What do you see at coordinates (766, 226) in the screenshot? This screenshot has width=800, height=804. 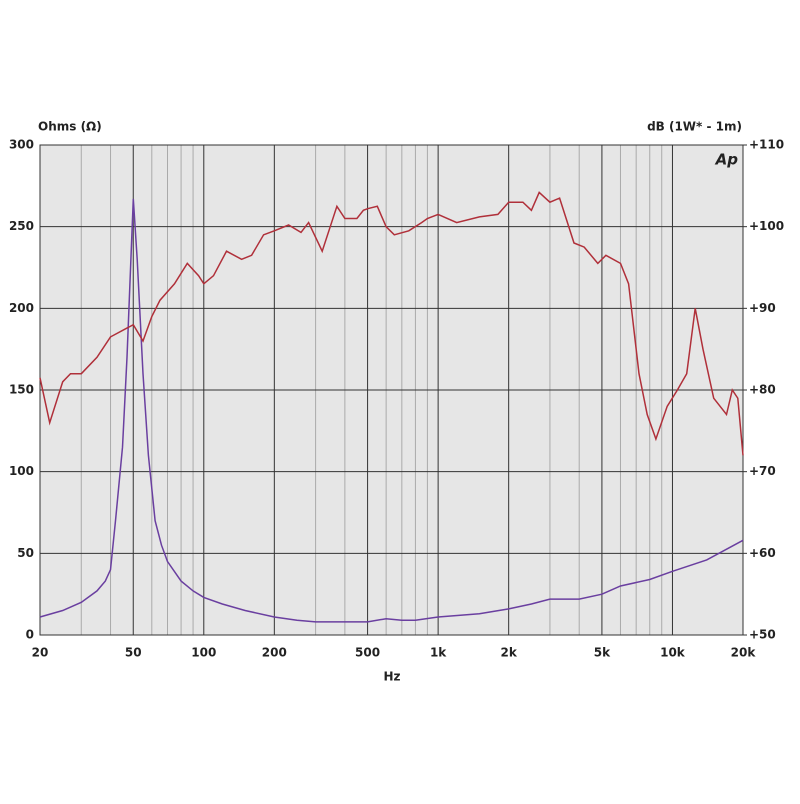 I see `y2-tick-label: +100` at bounding box center [766, 226].